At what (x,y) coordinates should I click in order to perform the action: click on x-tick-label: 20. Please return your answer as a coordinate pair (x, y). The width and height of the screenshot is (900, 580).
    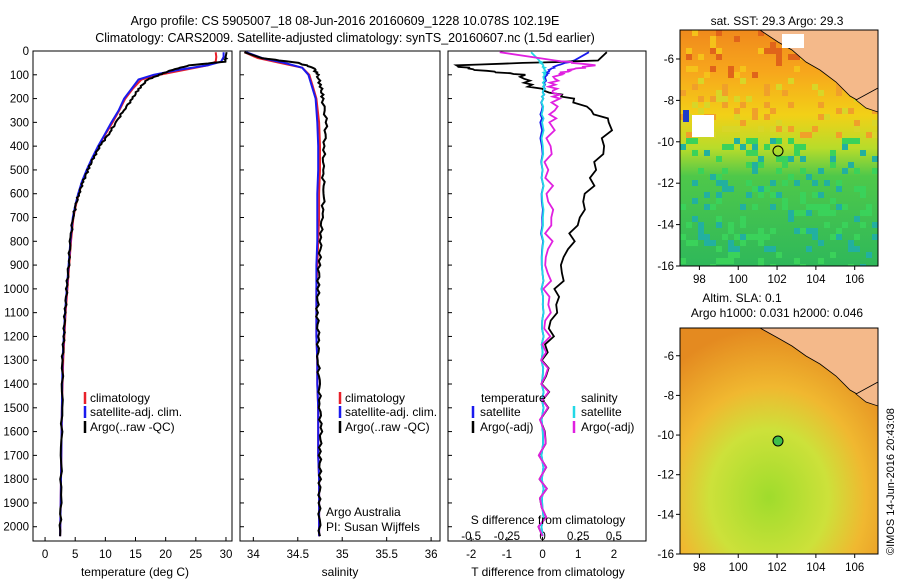
    Looking at the image, I should click on (165, 555).